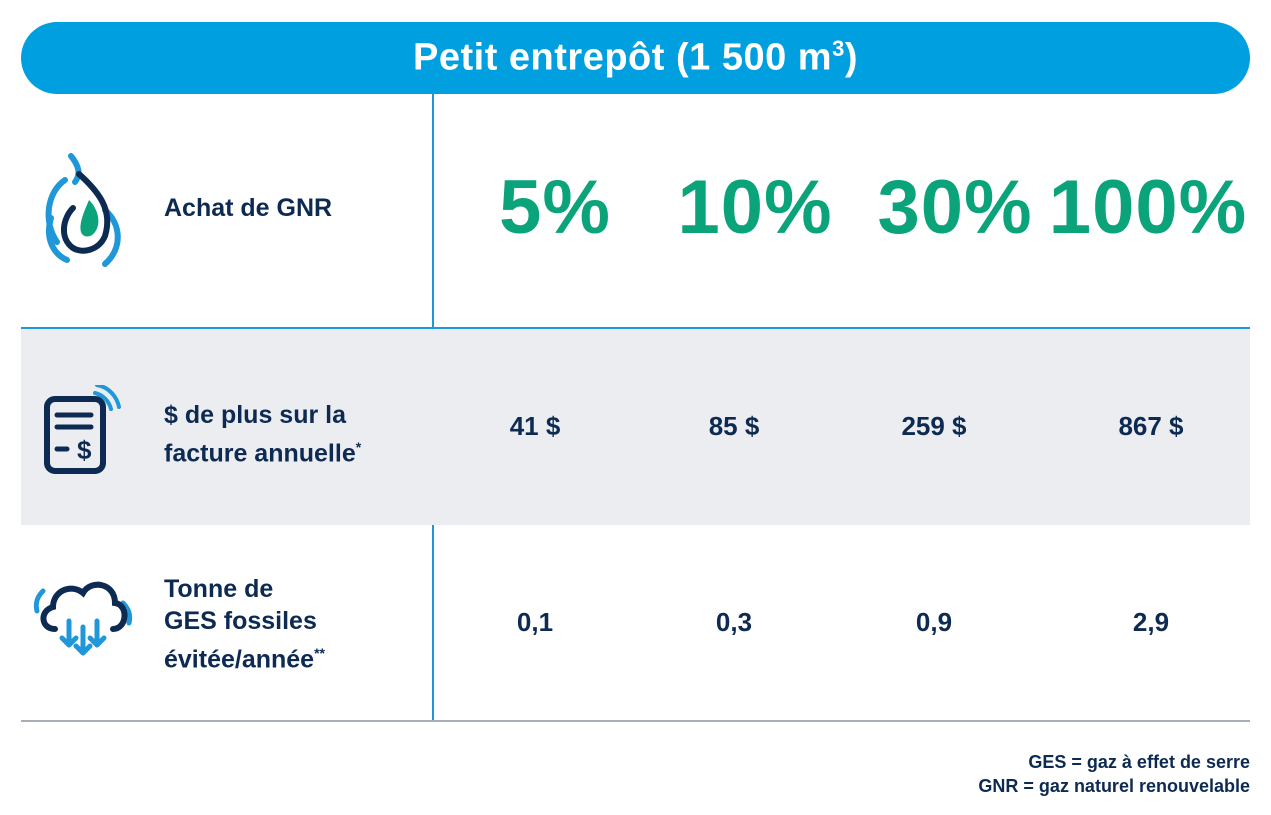 Image resolution: width=1271 pixels, height=815 pixels. Describe the element at coordinates (1114, 786) in the screenshot. I see `footnote-gnr: GNR = gaz naturel renouvelable` at that location.